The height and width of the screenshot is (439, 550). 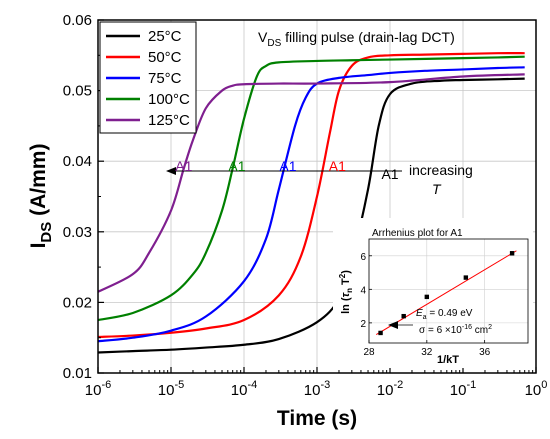 I want to click on inset-tick-labels: 28 32 36 2 4 6, so click(x=425, y=305).